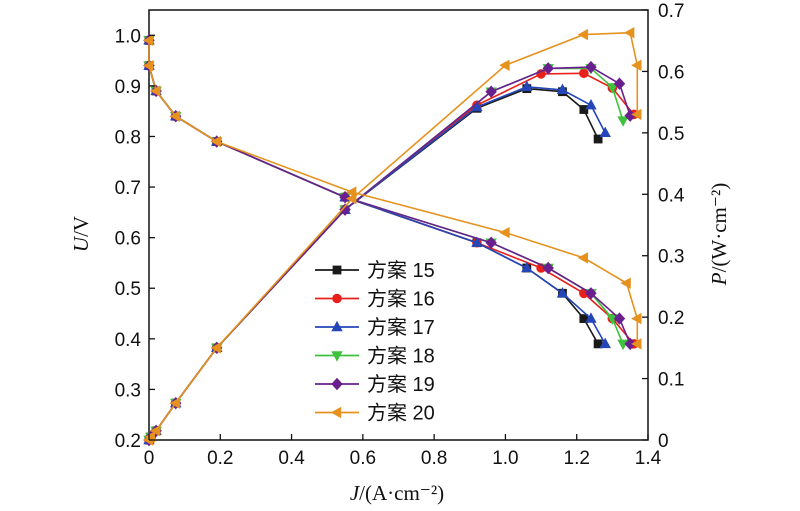  Describe the element at coordinates (577, 458) in the screenshot. I see `x-tick-label: 1.2` at that location.